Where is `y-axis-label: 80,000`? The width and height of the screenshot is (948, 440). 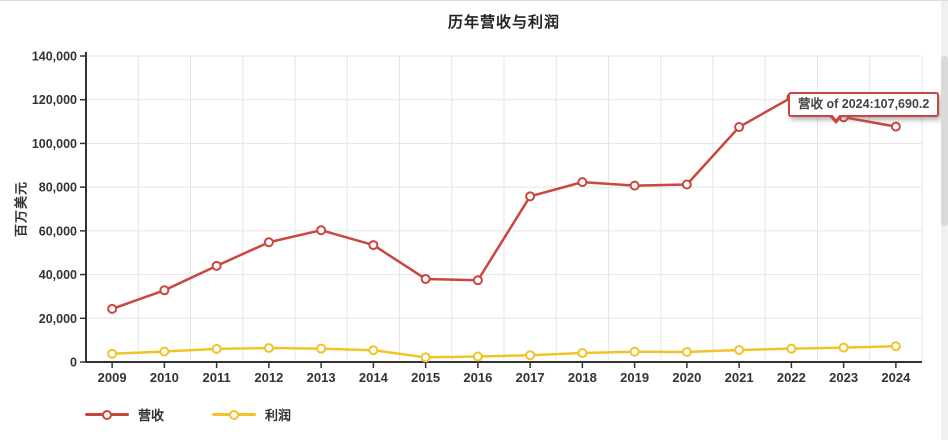 y-axis-label: 80,000 is located at coordinates (58, 188).